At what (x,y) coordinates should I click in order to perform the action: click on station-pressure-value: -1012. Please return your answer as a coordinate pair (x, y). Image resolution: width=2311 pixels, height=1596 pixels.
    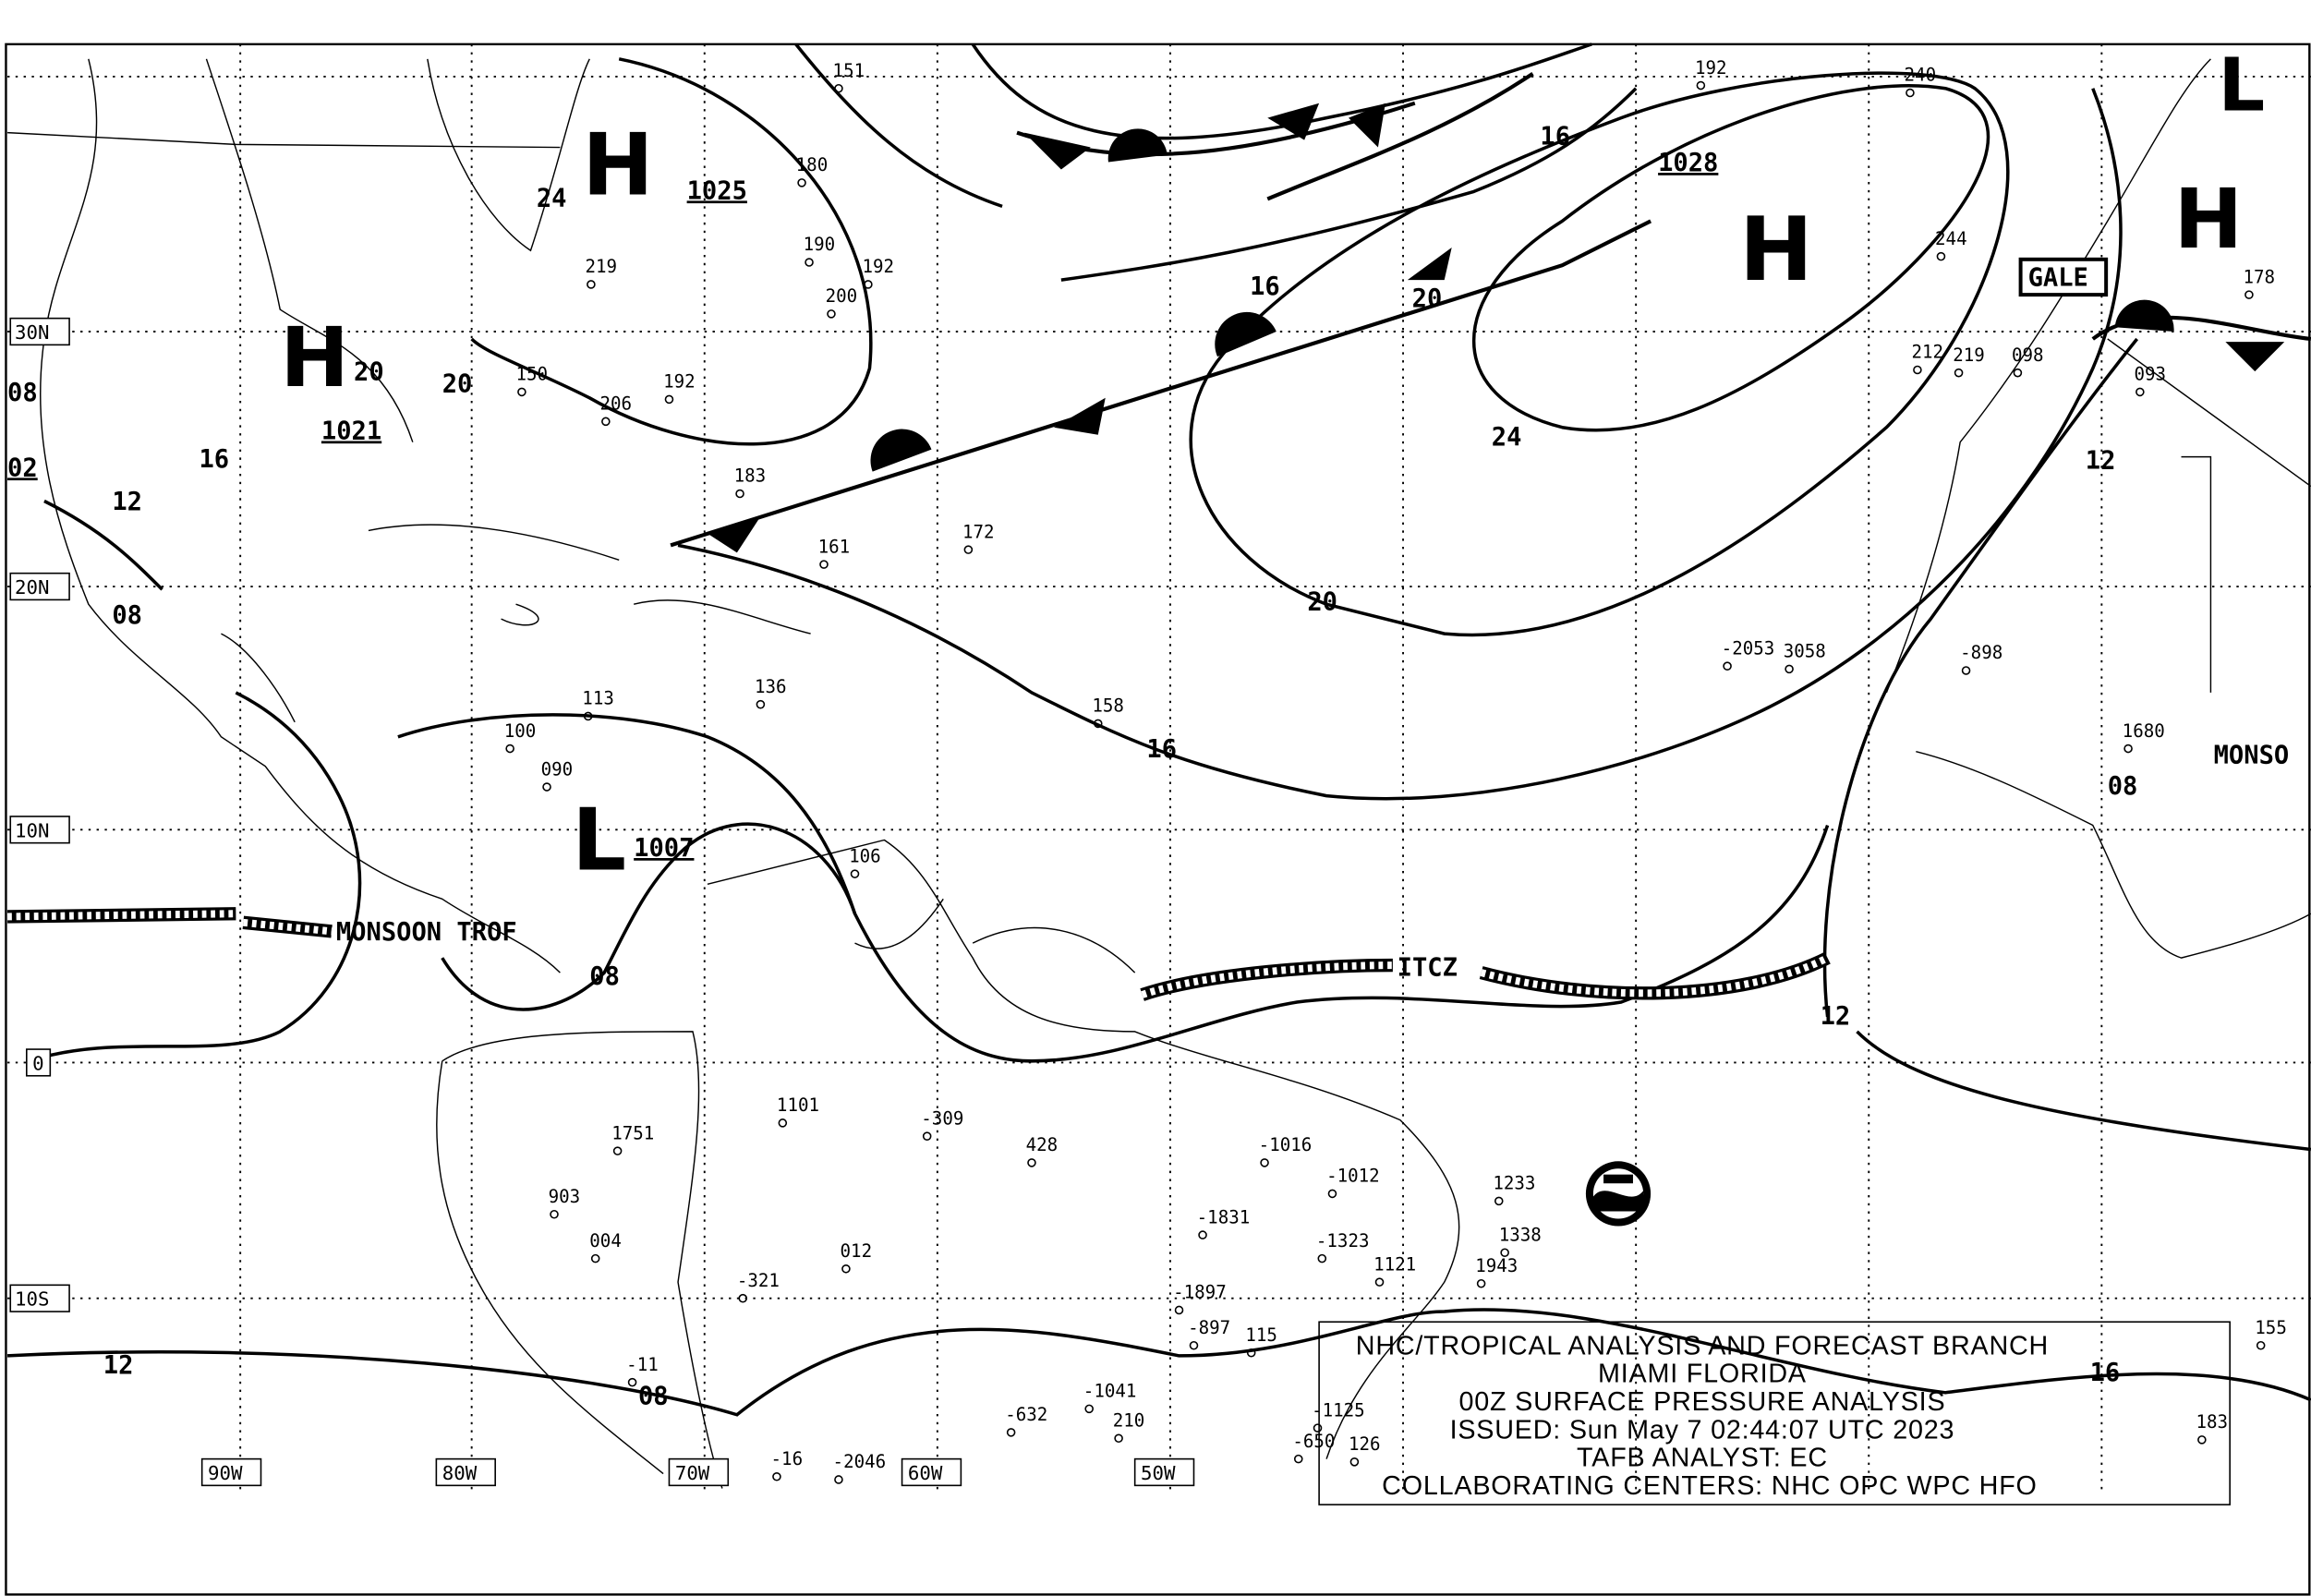
    Looking at the image, I should click on (1353, 1176).